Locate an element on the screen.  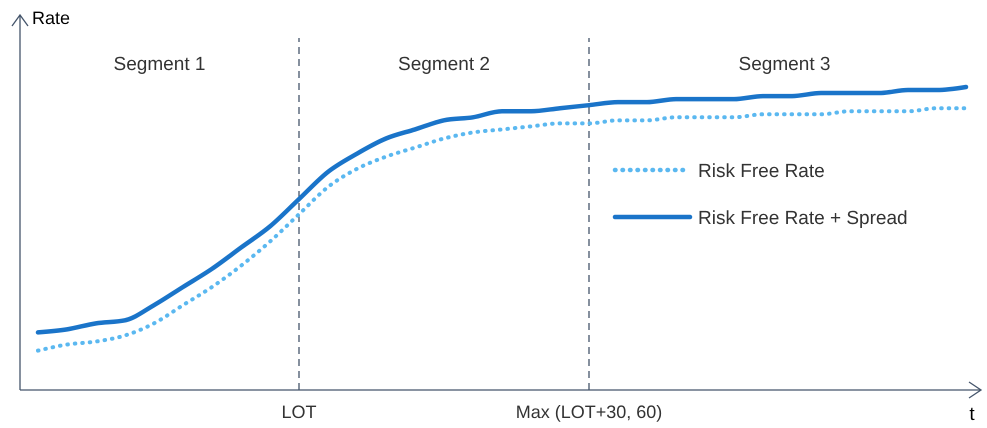
x-tick-label: LOT is located at coordinates (299, 412).